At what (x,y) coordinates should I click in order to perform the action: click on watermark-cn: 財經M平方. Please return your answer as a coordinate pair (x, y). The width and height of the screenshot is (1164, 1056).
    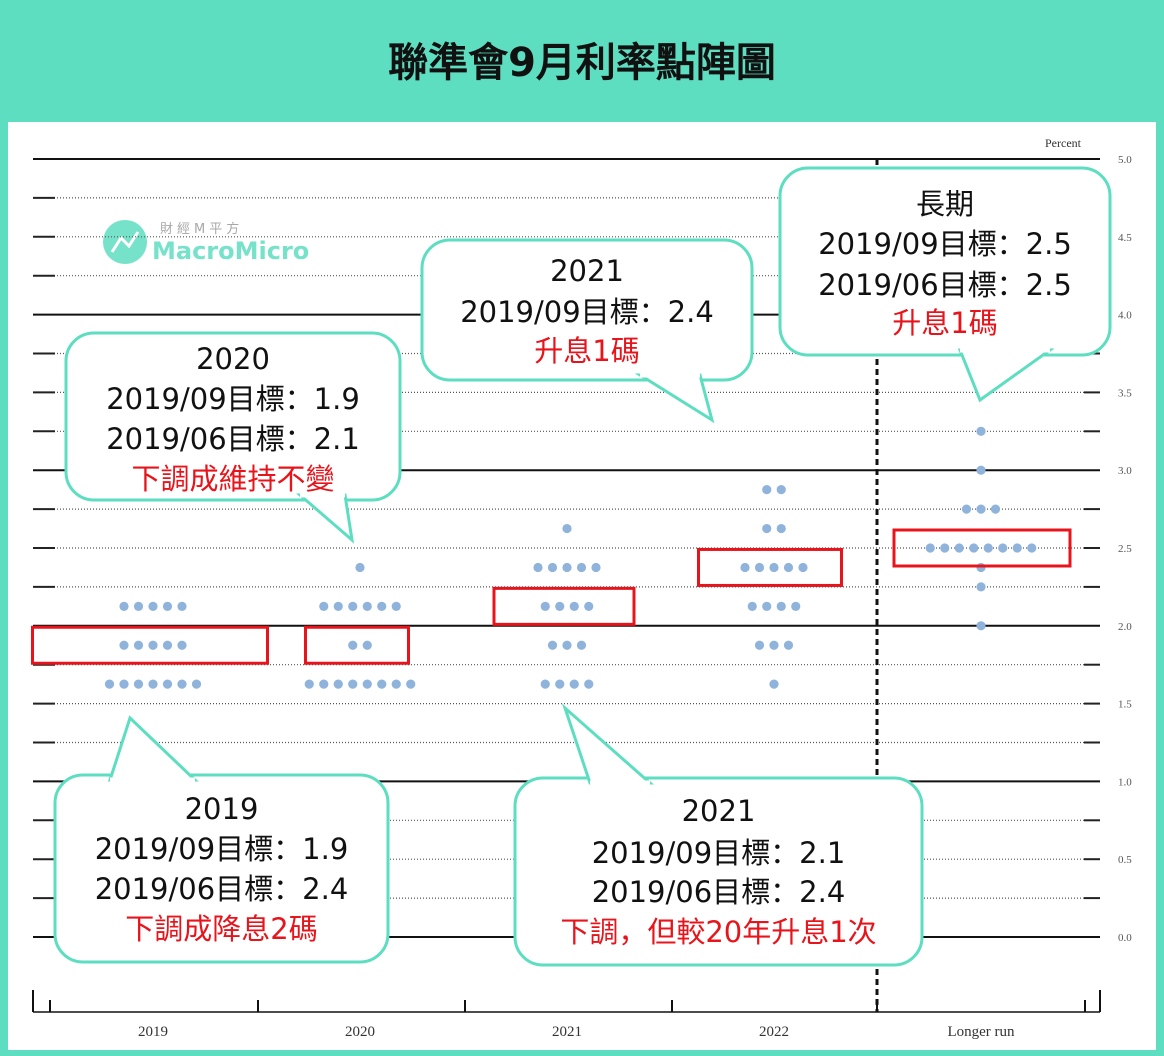
    Looking at the image, I should click on (201, 229).